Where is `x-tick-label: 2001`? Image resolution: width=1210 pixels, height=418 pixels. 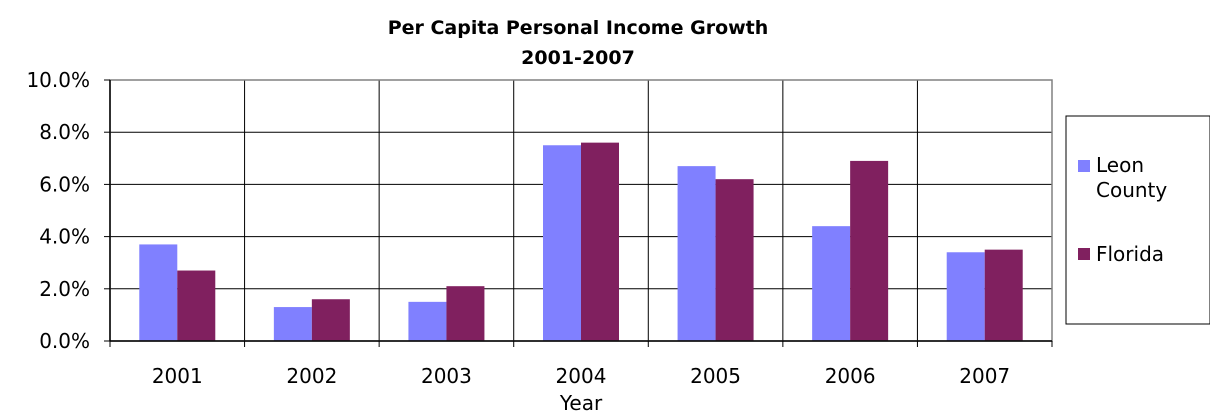 x-tick-label: 2001 is located at coordinates (177, 376).